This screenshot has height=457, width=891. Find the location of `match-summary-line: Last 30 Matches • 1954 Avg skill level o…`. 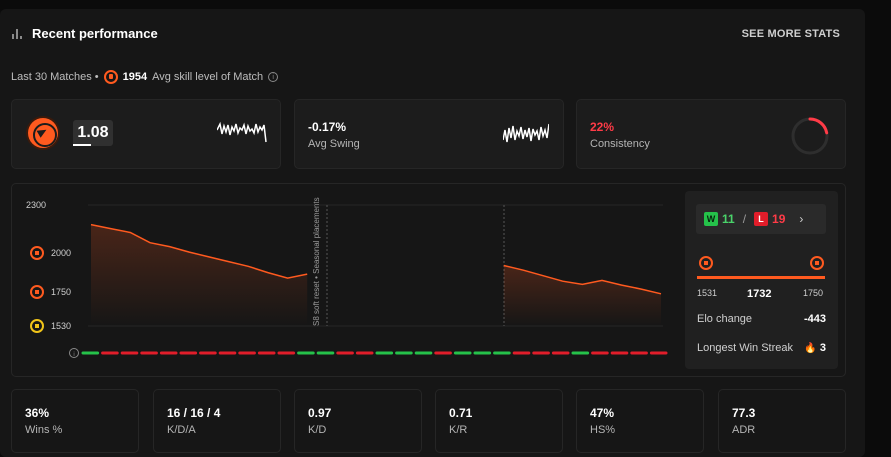

match-summary-line: Last 30 Matches • 1954 Avg skill level o… is located at coordinates (145, 77).